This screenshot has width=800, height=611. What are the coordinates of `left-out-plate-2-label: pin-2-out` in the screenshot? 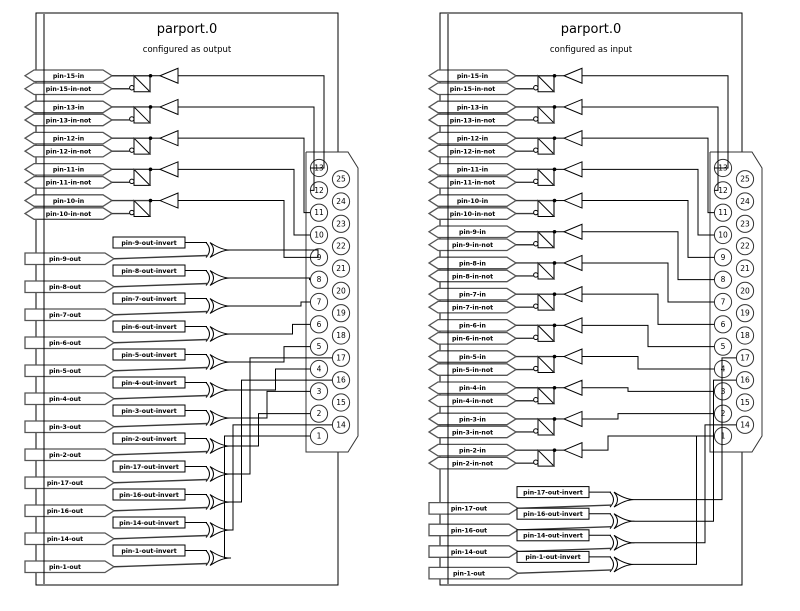 It's located at (65, 455).